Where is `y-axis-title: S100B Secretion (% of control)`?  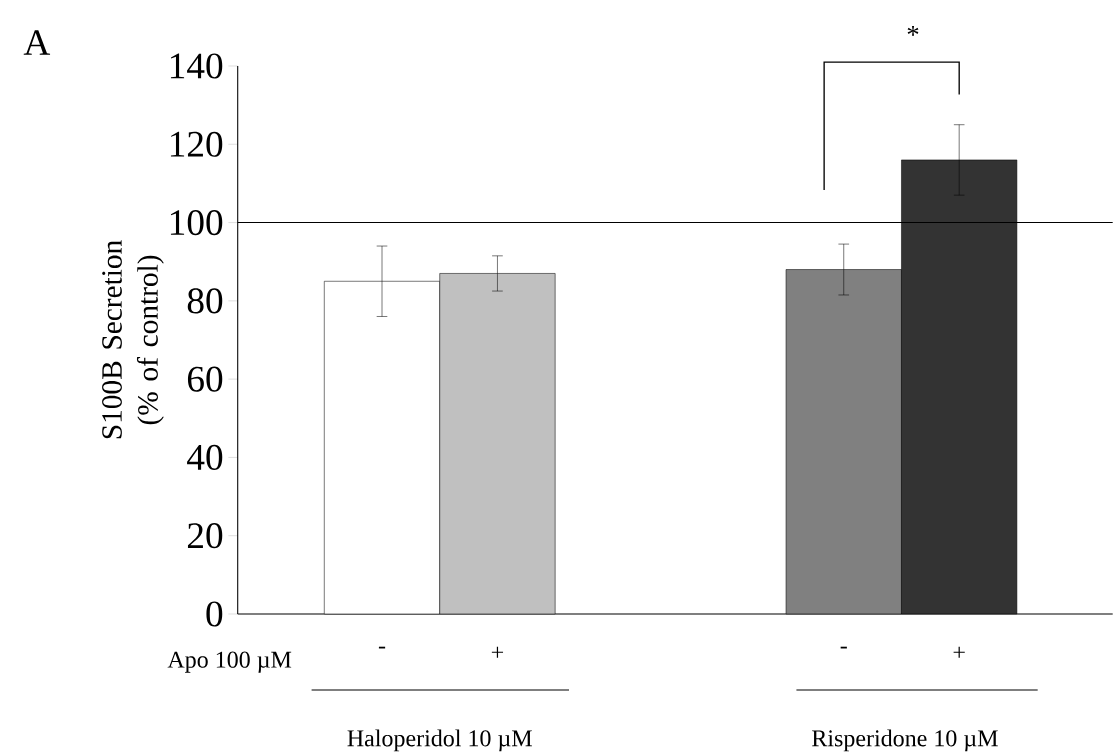 y-axis-title: S100B Secretion (% of control) is located at coordinates (133, 339).